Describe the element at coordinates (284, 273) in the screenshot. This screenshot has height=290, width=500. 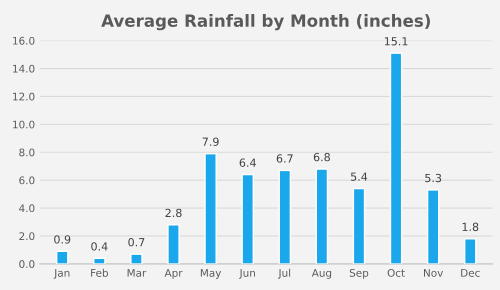
I see `x-tick-label: Jul` at that location.